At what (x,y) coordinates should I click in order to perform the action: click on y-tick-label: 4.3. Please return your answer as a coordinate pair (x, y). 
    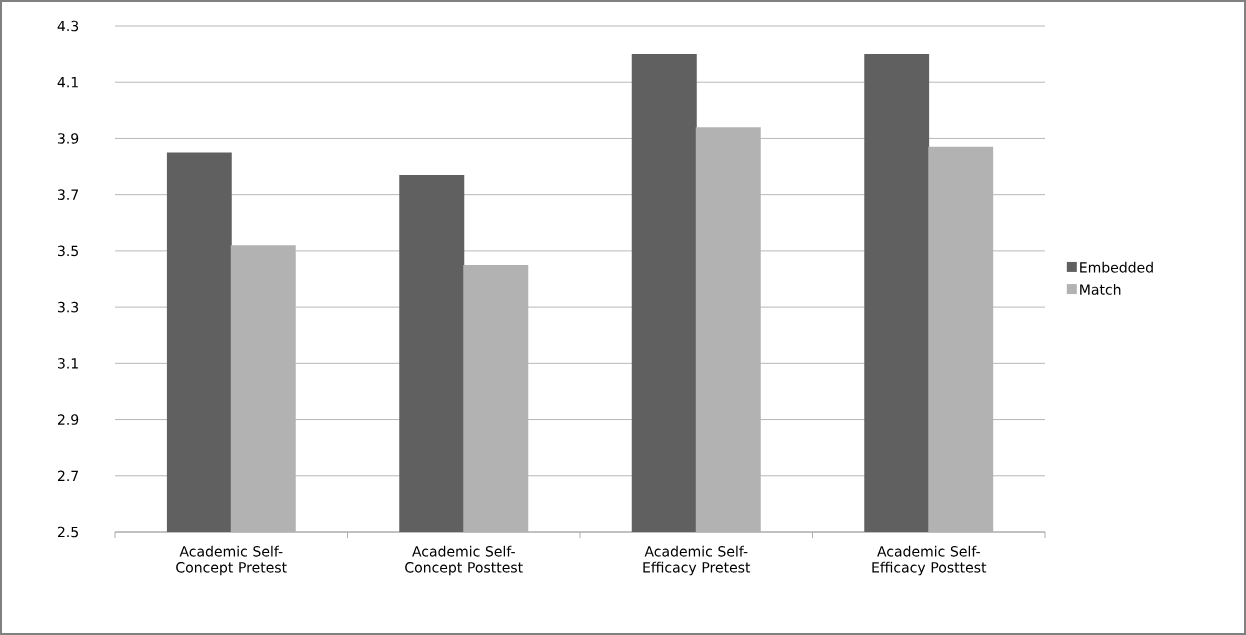
    Looking at the image, I should click on (68, 26).